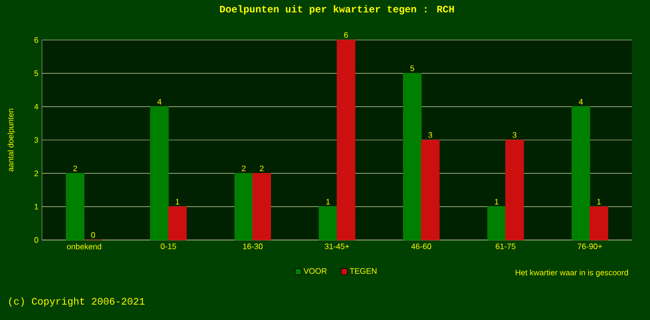  What do you see at coordinates (77, 302) in the screenshot?
I see `text: (c) Copyright 2006-2021` at bounding box center [77, 302].